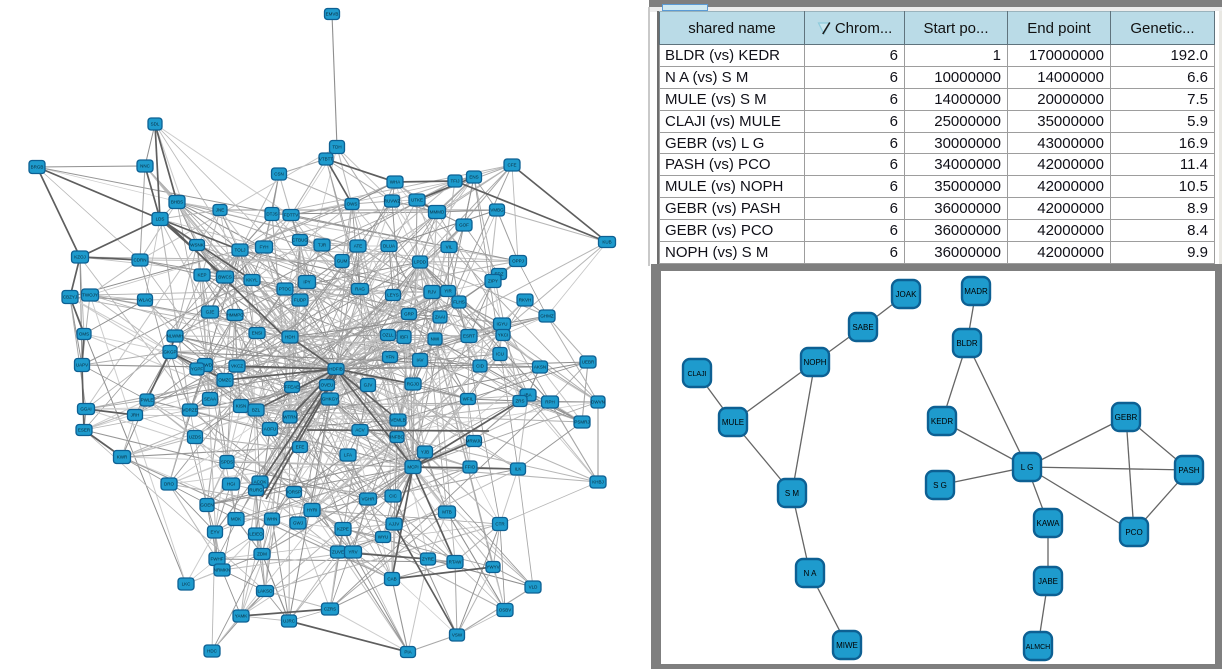  Describe the element at coordinates (393, 496) in the screenshot. I see `svg-text: CIC` at that location.